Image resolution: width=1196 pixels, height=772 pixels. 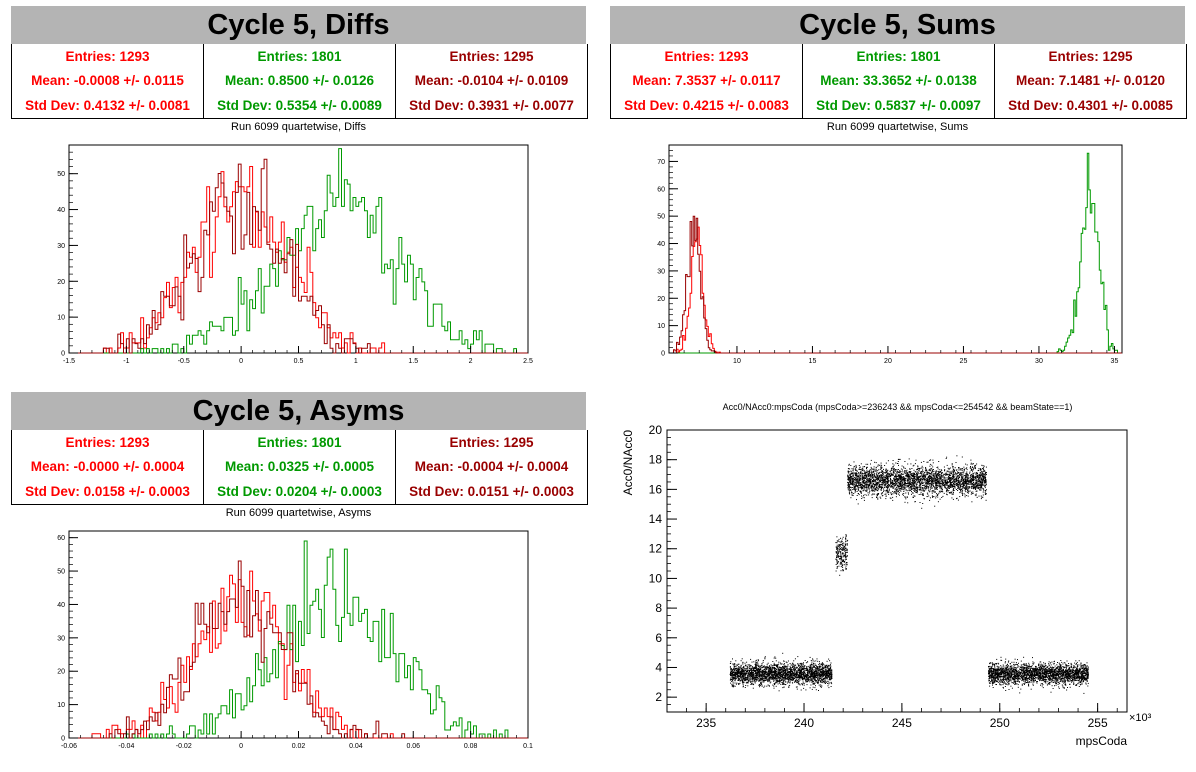 What do you see at coordinates (126, 361) in the screenshot?
I see `x-tick-label: -1` at bounding box center [126, 361].